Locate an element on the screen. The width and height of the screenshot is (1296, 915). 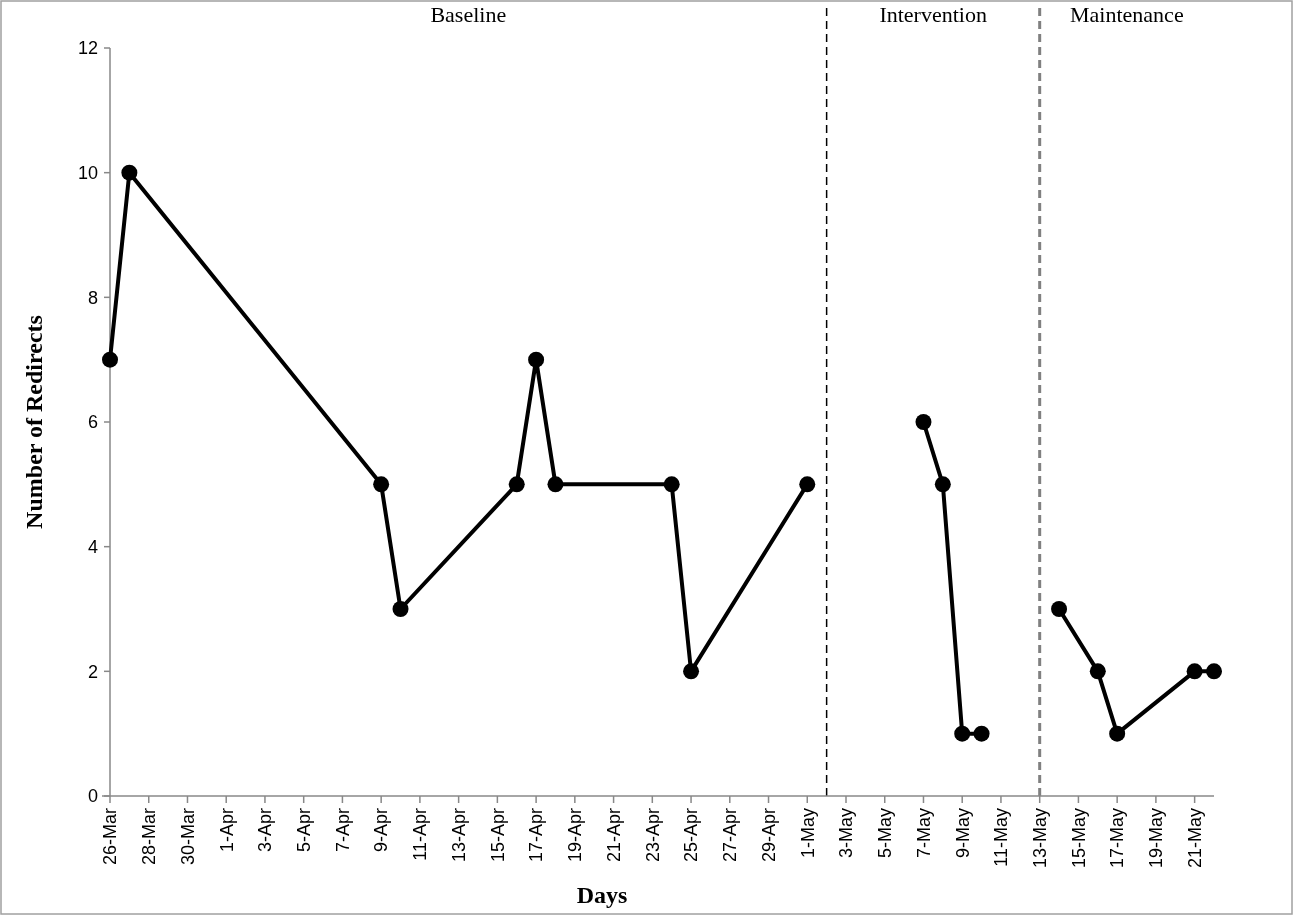
x-tick-label: 19-May is located at coordinates (1156, 838).